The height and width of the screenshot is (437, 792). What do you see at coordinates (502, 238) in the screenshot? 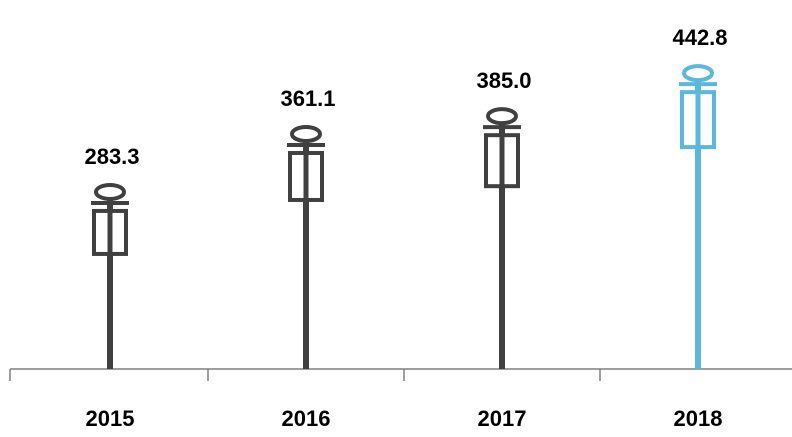
I see `syringe-bar-2017` at bounding box center [502, 238].